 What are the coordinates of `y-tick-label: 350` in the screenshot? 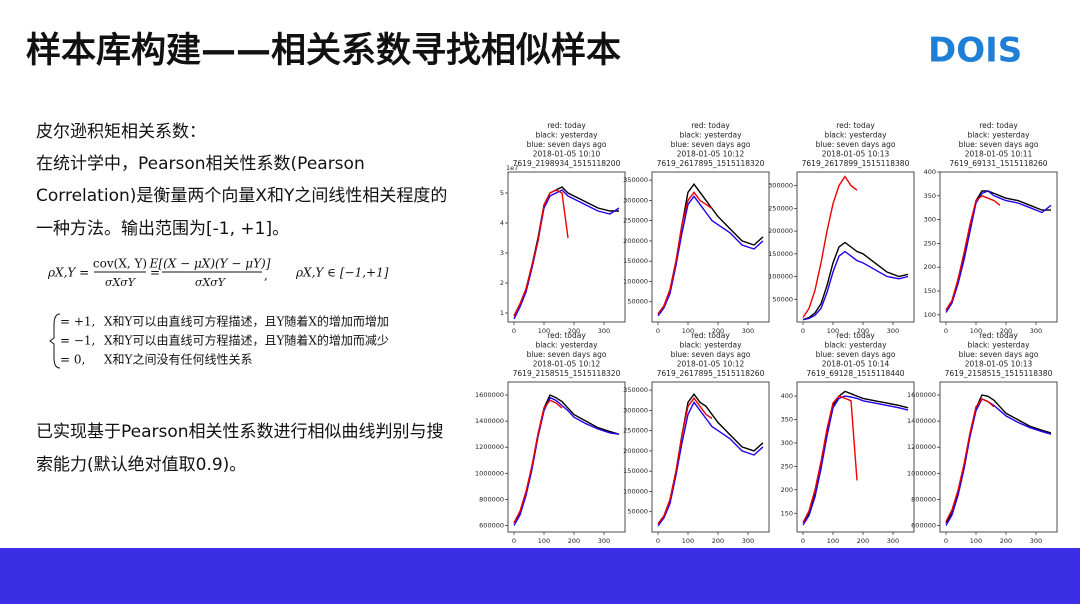 It's located at (930, 196).